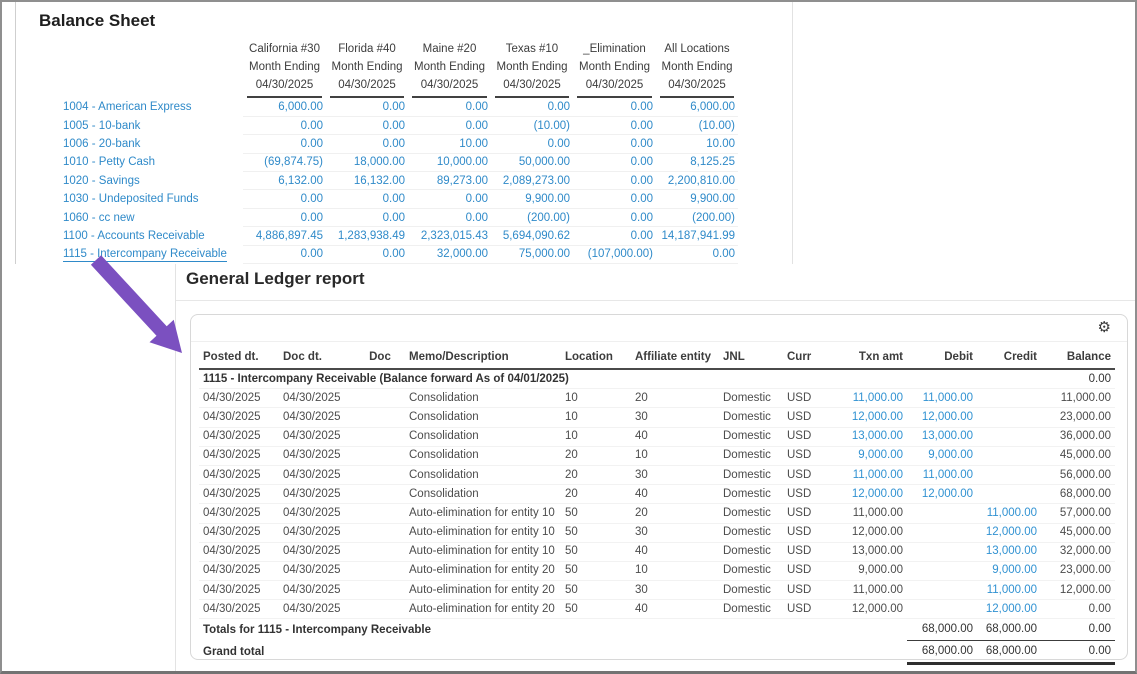 The width and height of the screenshot is (1137, 674). What do you see at coordinates (145, 255) in the screenshot?
I see `bs-account-link: 1115 - Intercompany Receivable` at bounding box center [145, 255].